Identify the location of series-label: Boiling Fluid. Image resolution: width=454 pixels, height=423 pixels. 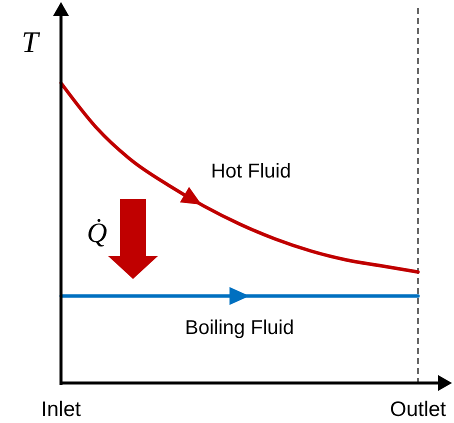
(239, 328).